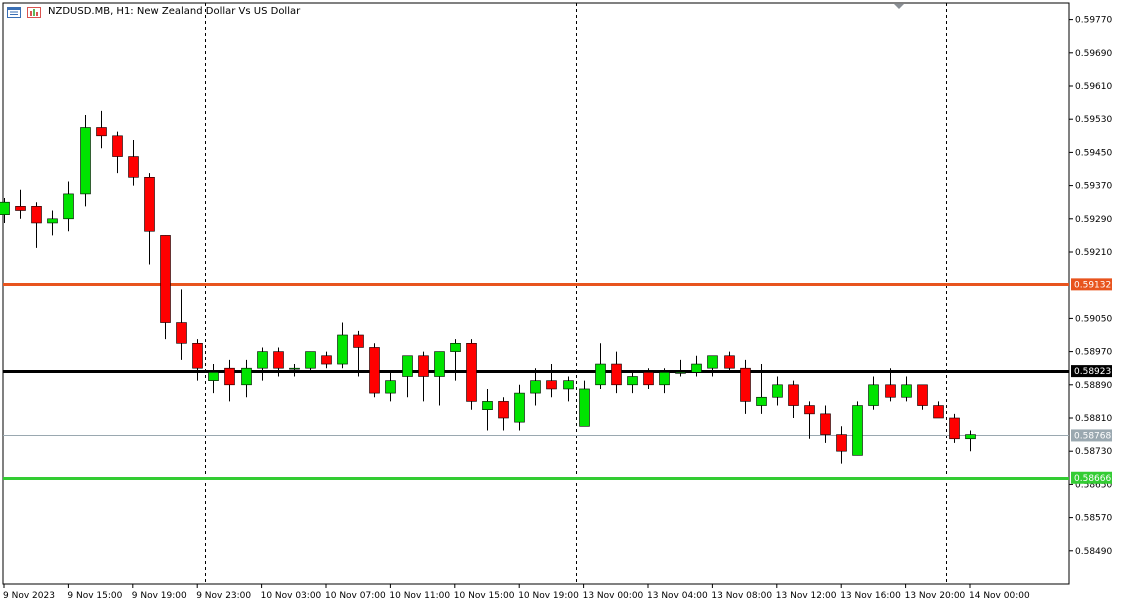  I want to click on y-tick-label: 0.58970, so click(1093, 353).